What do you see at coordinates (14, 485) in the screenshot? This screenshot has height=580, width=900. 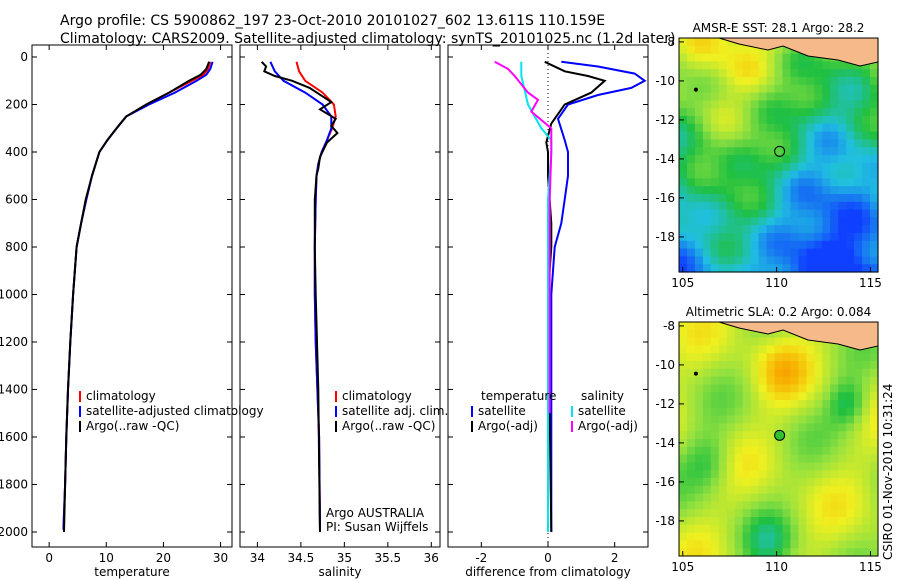 I see `y-tick-label: 1800` at bounding box center [14, 485].